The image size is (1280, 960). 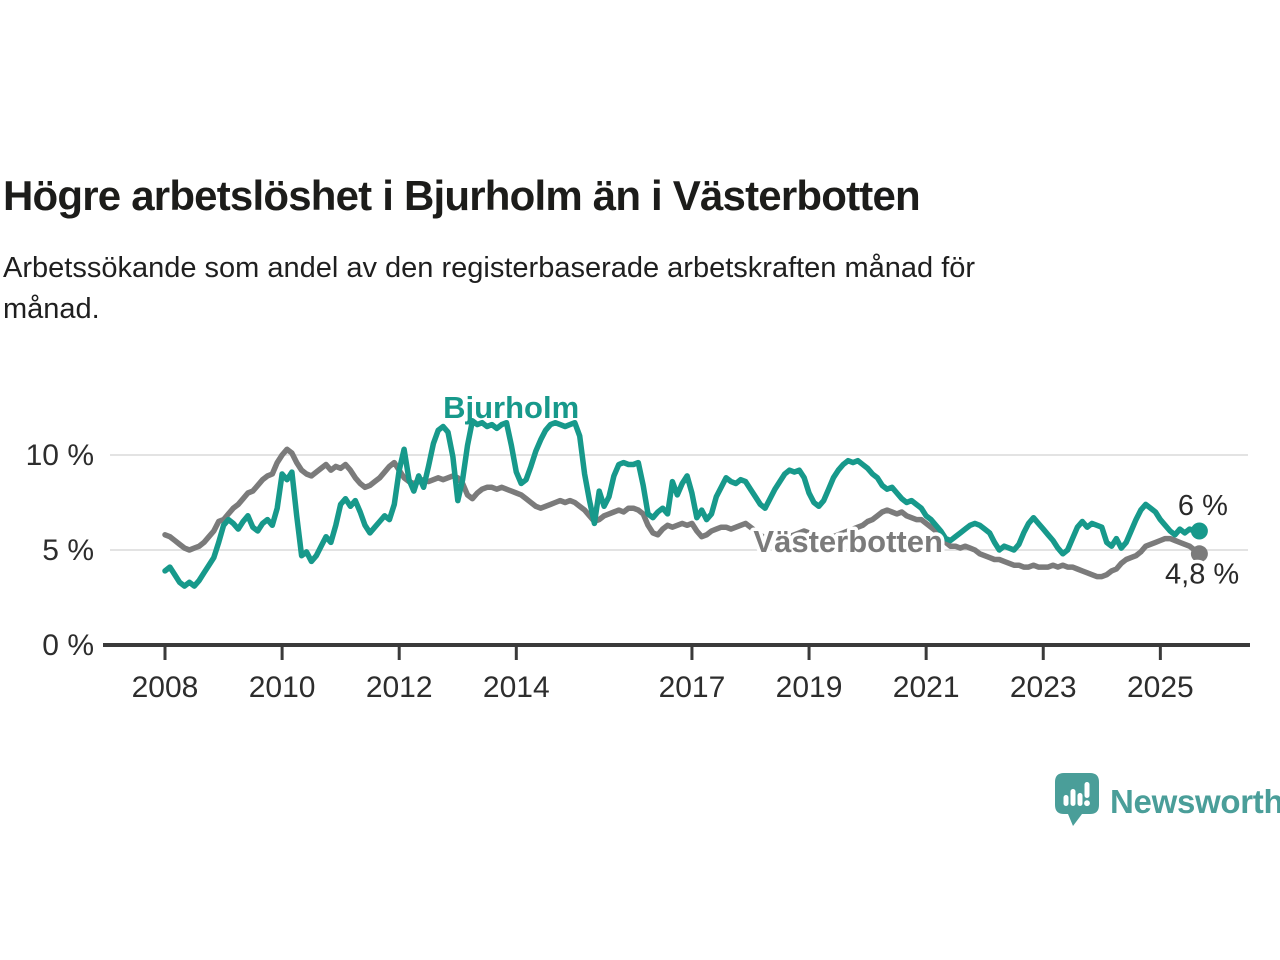 What do you see at coordinates (1199, 531) in the screenshot?
I see `end-dot-bjurholm` at bounding box center [1199, 531].